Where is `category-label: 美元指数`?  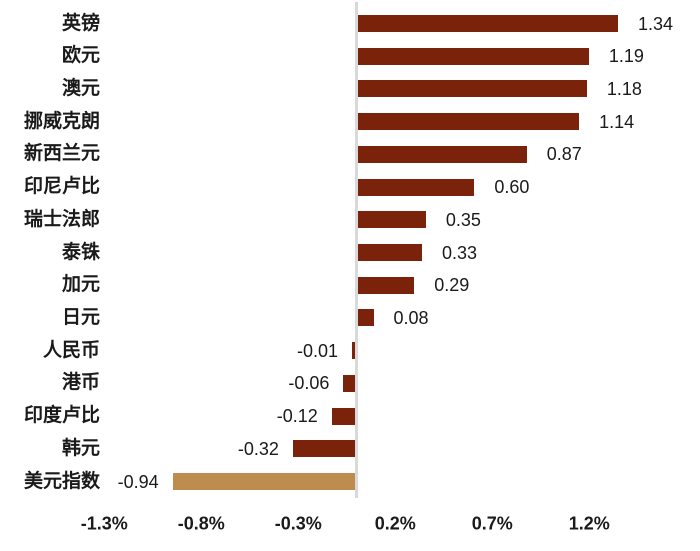
category-label: 美元指数 is located at coordinates (61, 481).